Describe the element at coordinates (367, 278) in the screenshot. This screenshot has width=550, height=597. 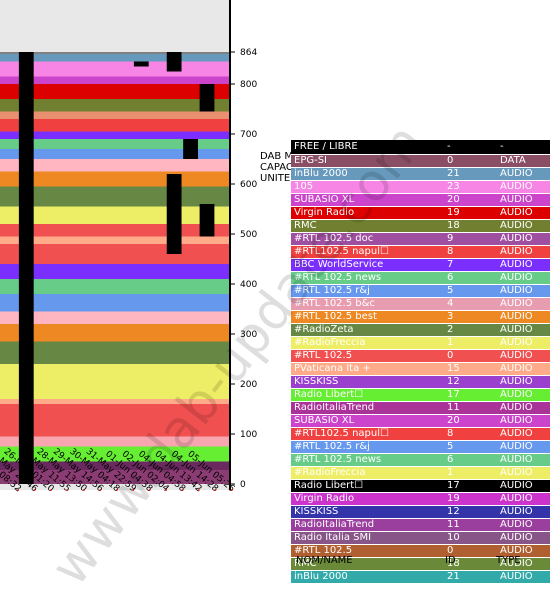
I see `cell-name: #RTL 102.5 news` at that location.